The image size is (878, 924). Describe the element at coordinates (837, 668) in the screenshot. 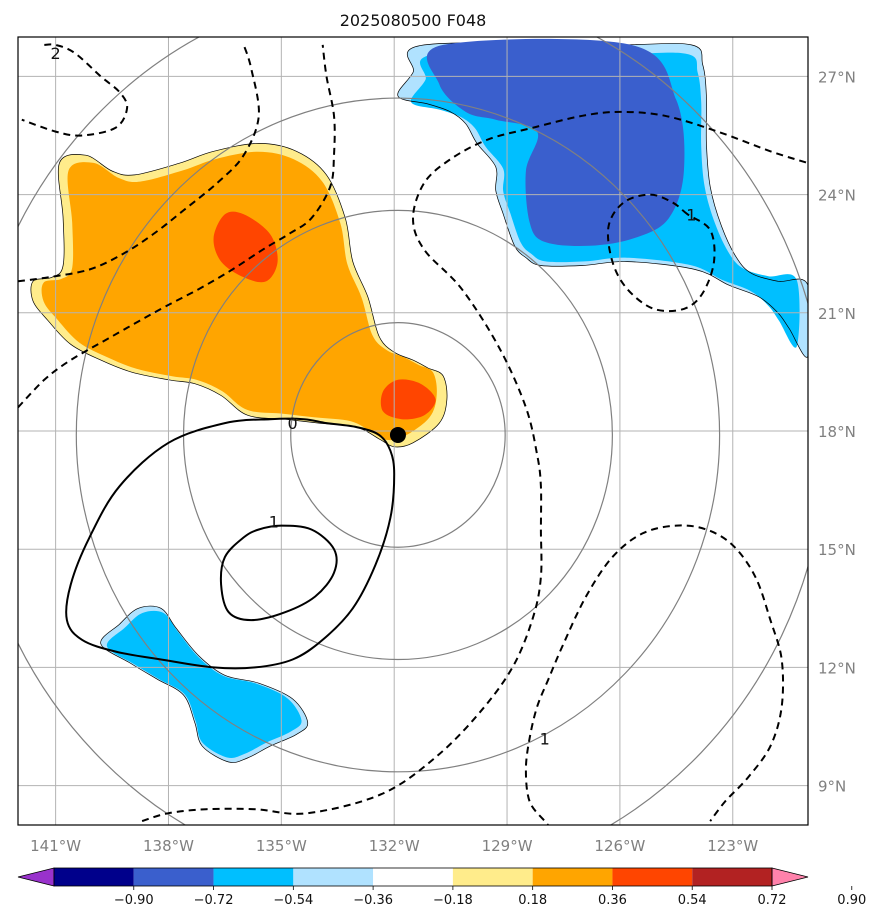

I see `y-tick-label-1: 12°N` at that location.